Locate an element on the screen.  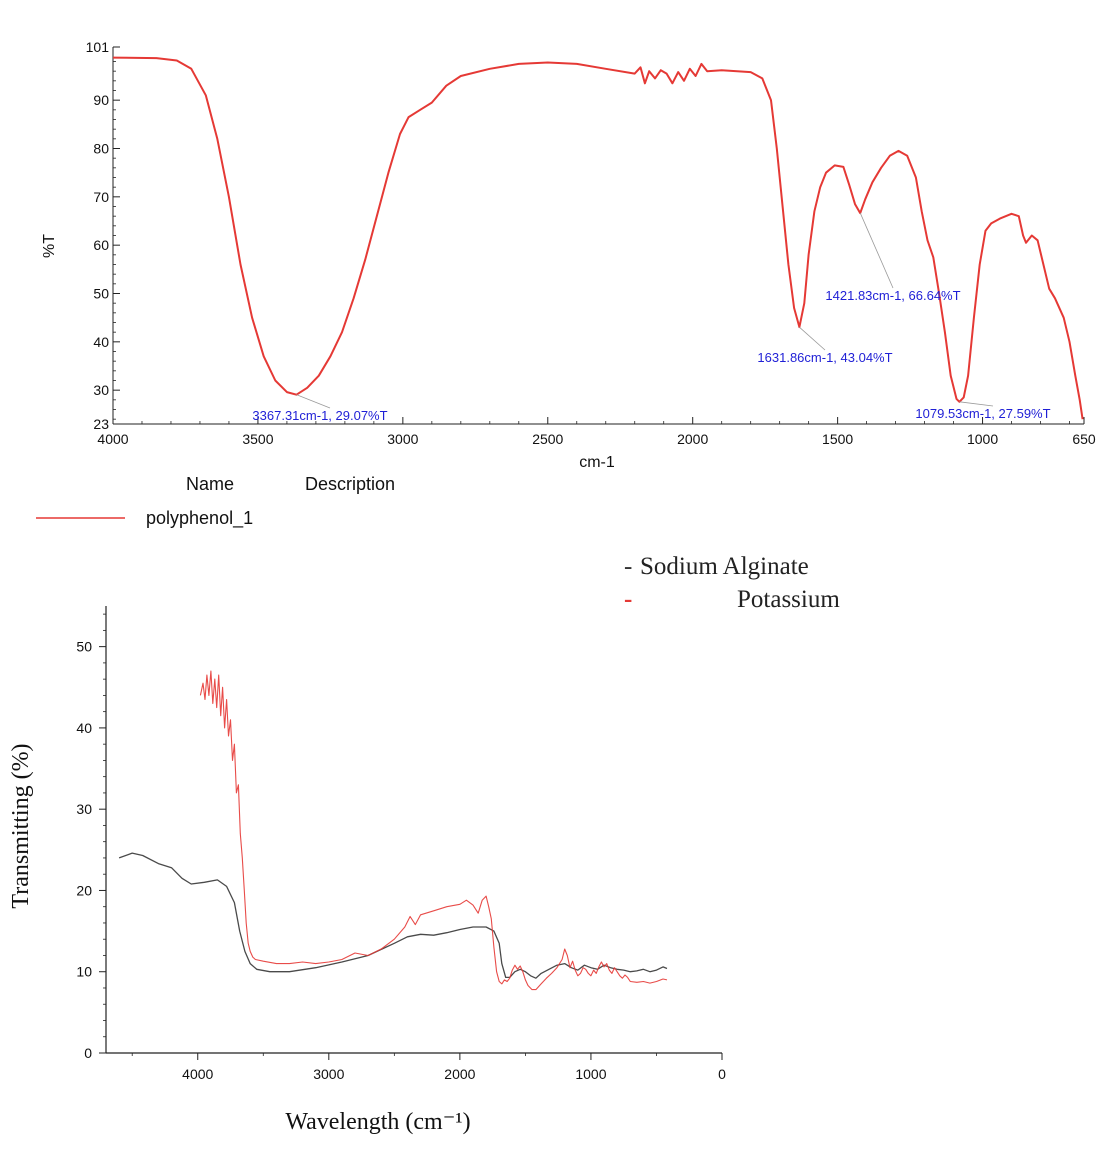
legend-header-description: Description is located at coordinates (350, 484).